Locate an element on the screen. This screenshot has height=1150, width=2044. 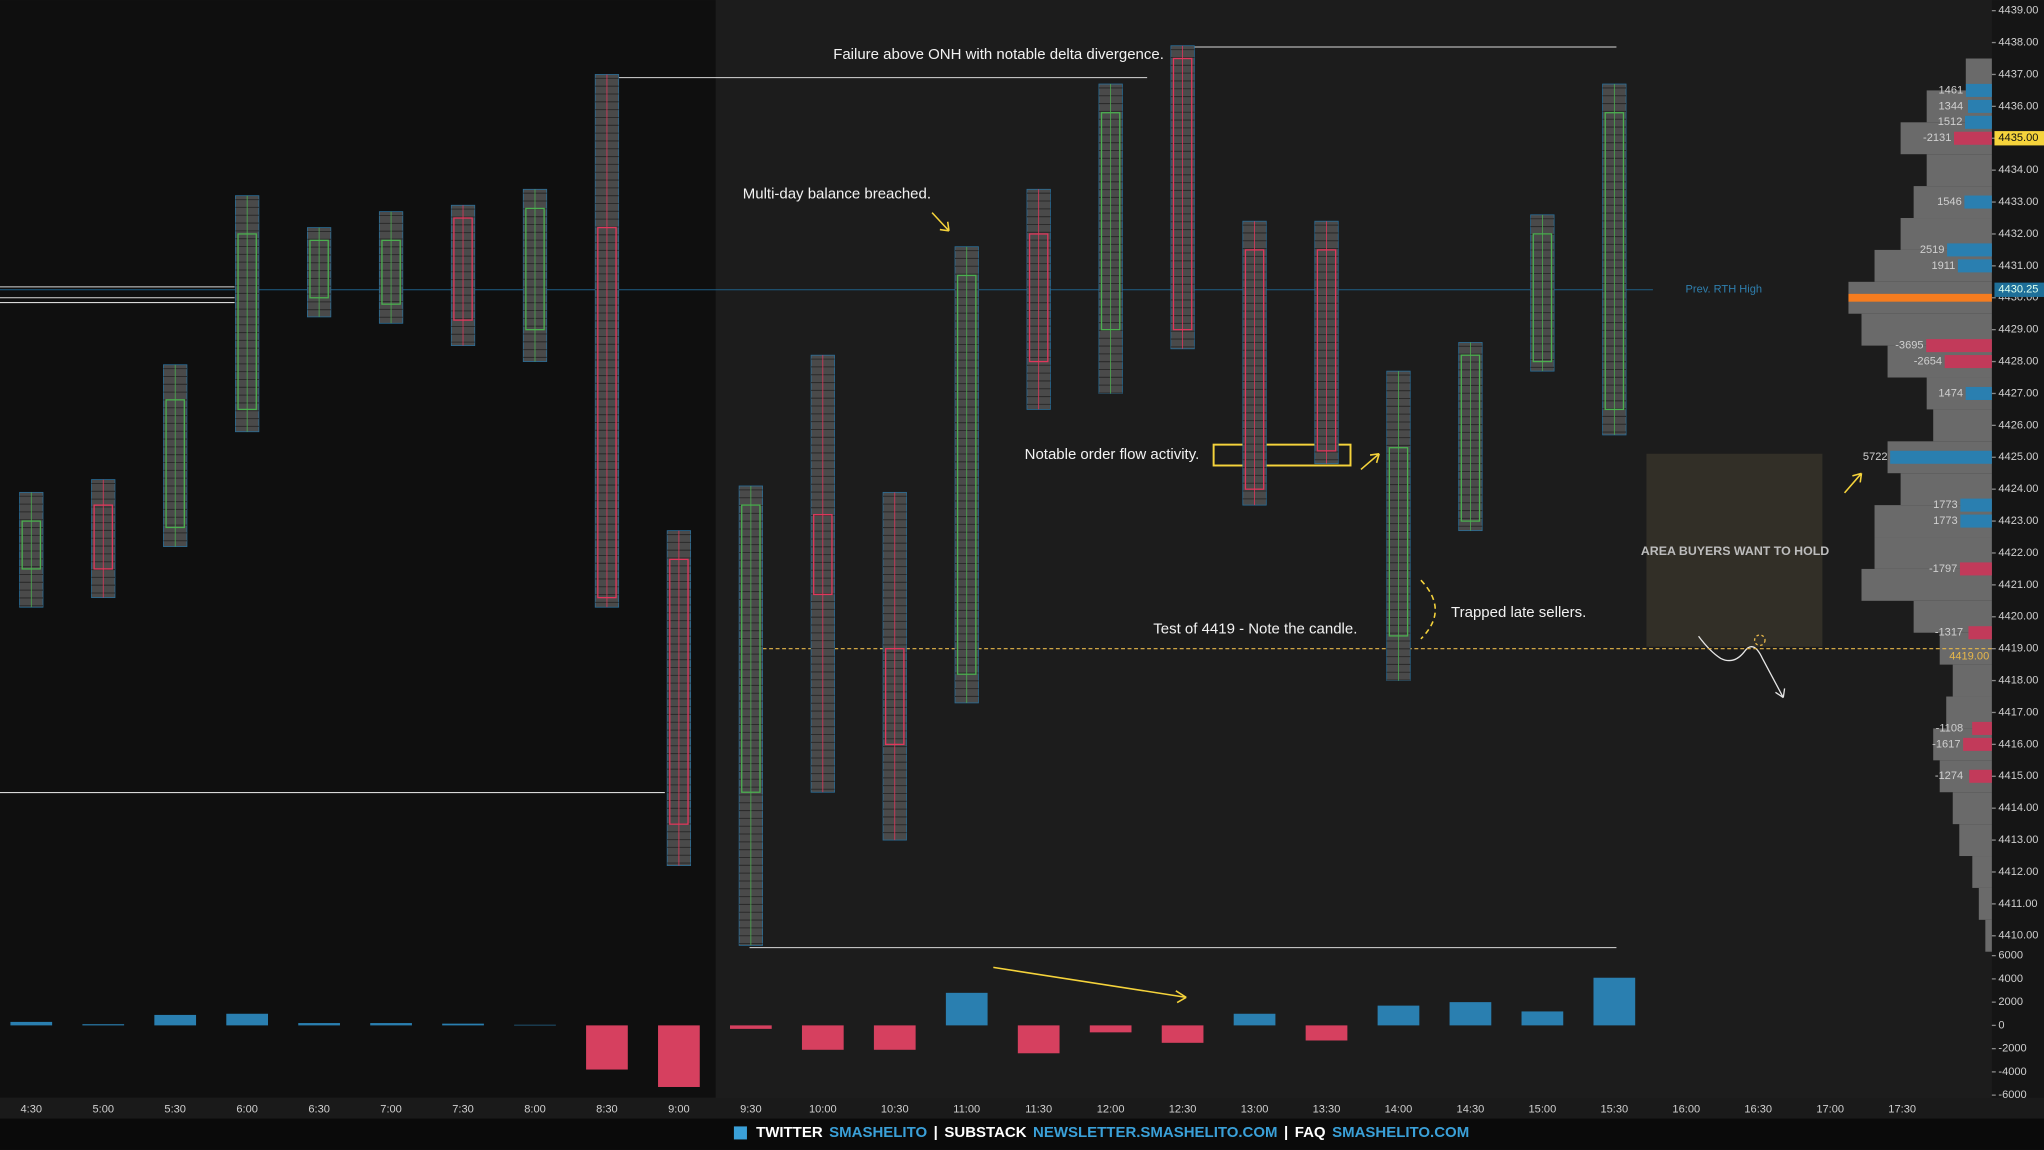
x-tick-label: 9:30 is located at coordinates (751, 1109).